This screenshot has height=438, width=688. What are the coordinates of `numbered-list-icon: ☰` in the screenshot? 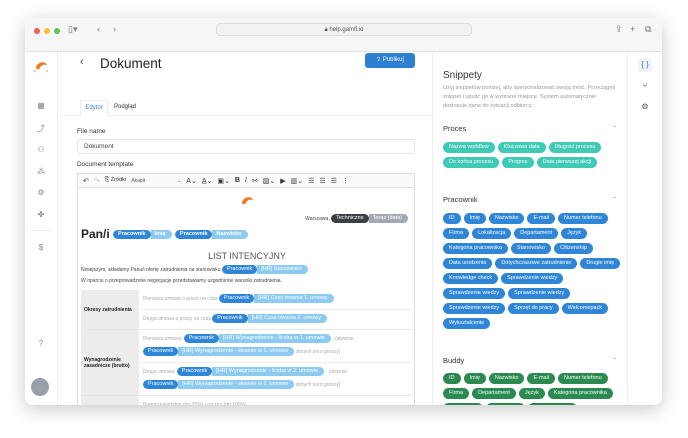 It's located at (333, 181).